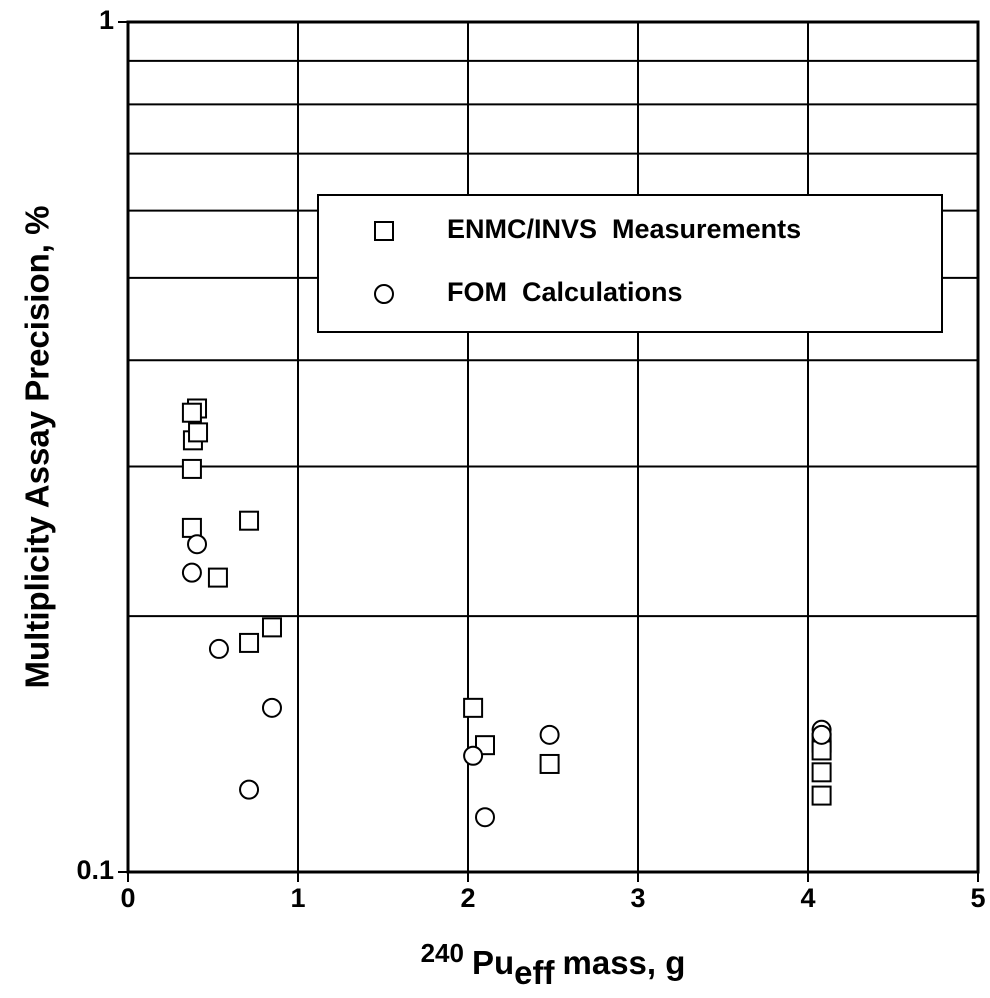 This screenshot has width=990, height=998. What do you see at coordinates (95, 870) in the screenshot?
I see `y-tick-label: 0.1` at bounding box center [95, 870].